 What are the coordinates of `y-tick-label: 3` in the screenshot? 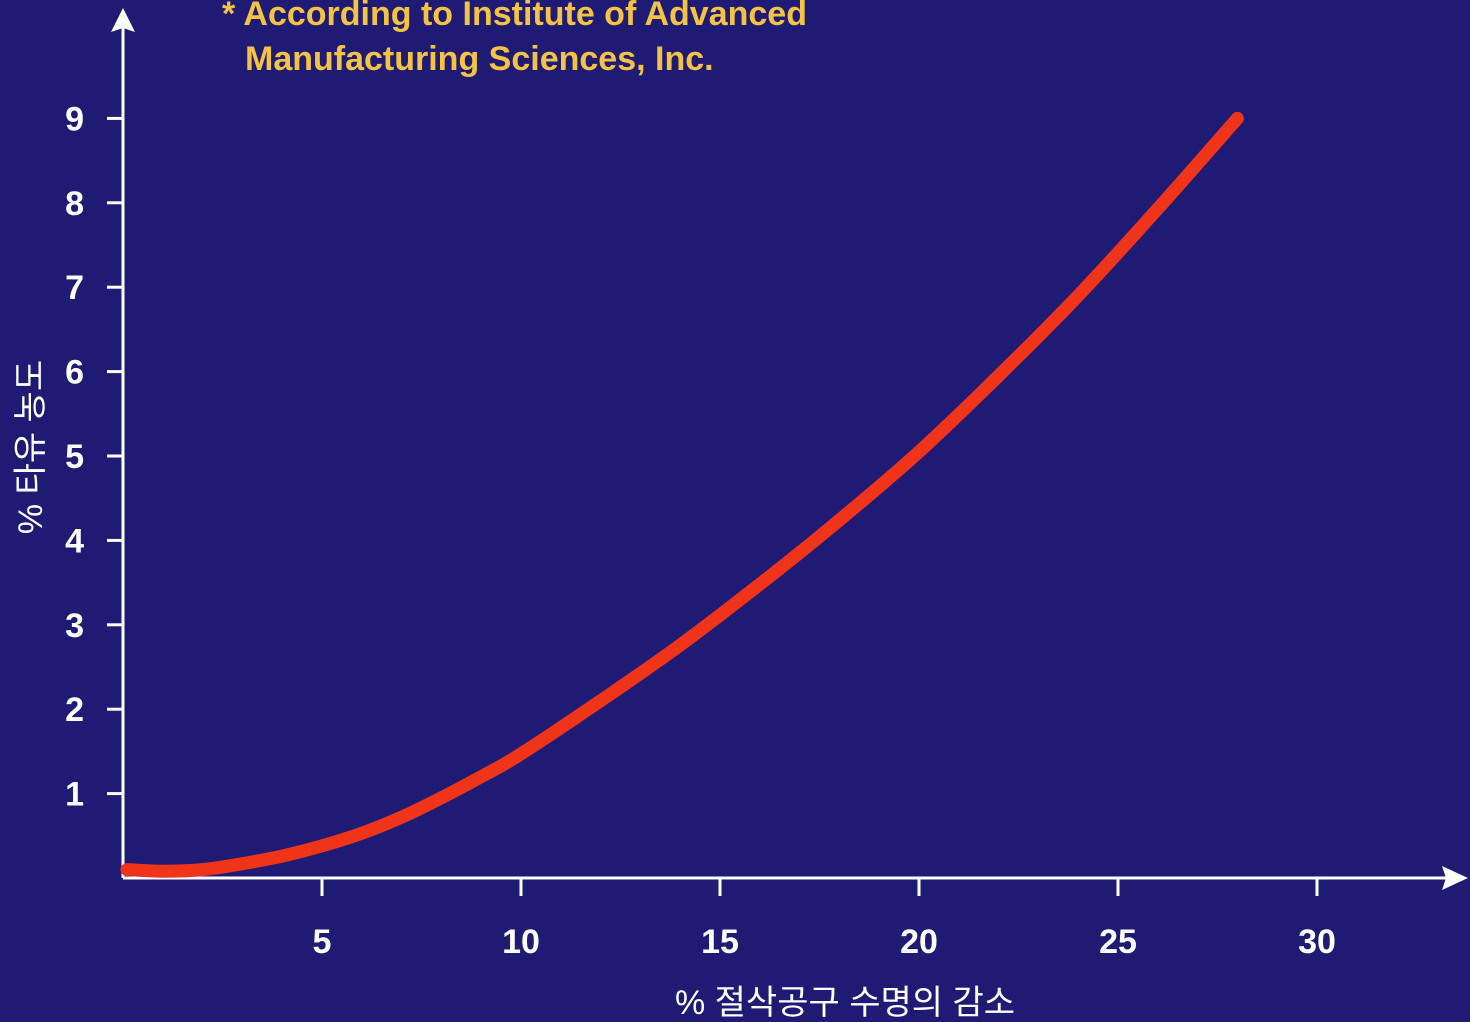 It's located at (74, 626).